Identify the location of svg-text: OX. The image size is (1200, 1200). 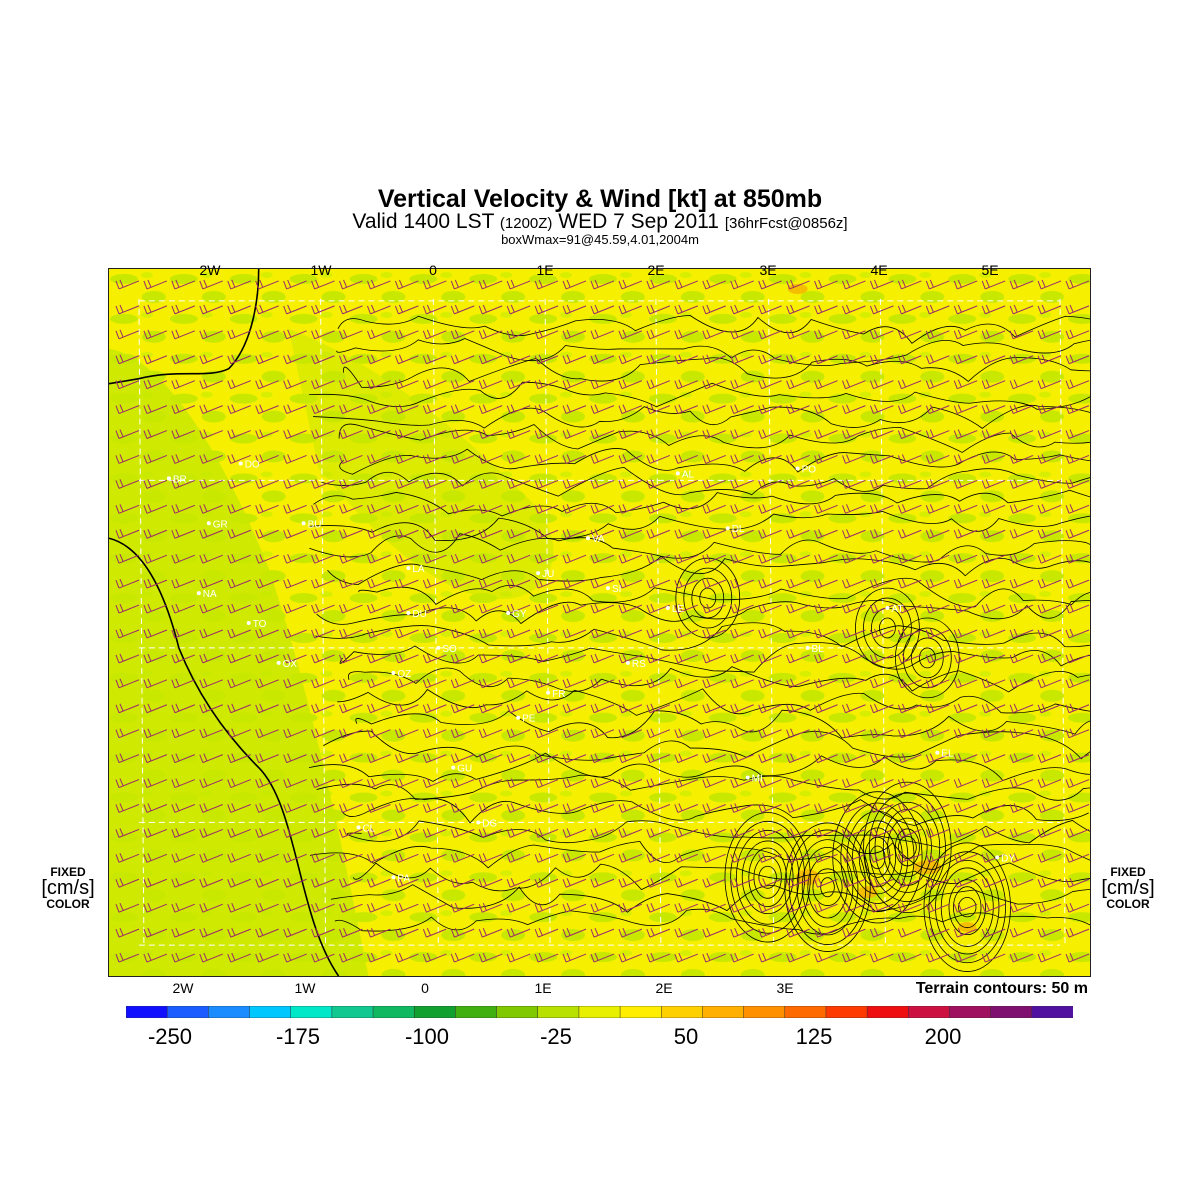
(290, 664).